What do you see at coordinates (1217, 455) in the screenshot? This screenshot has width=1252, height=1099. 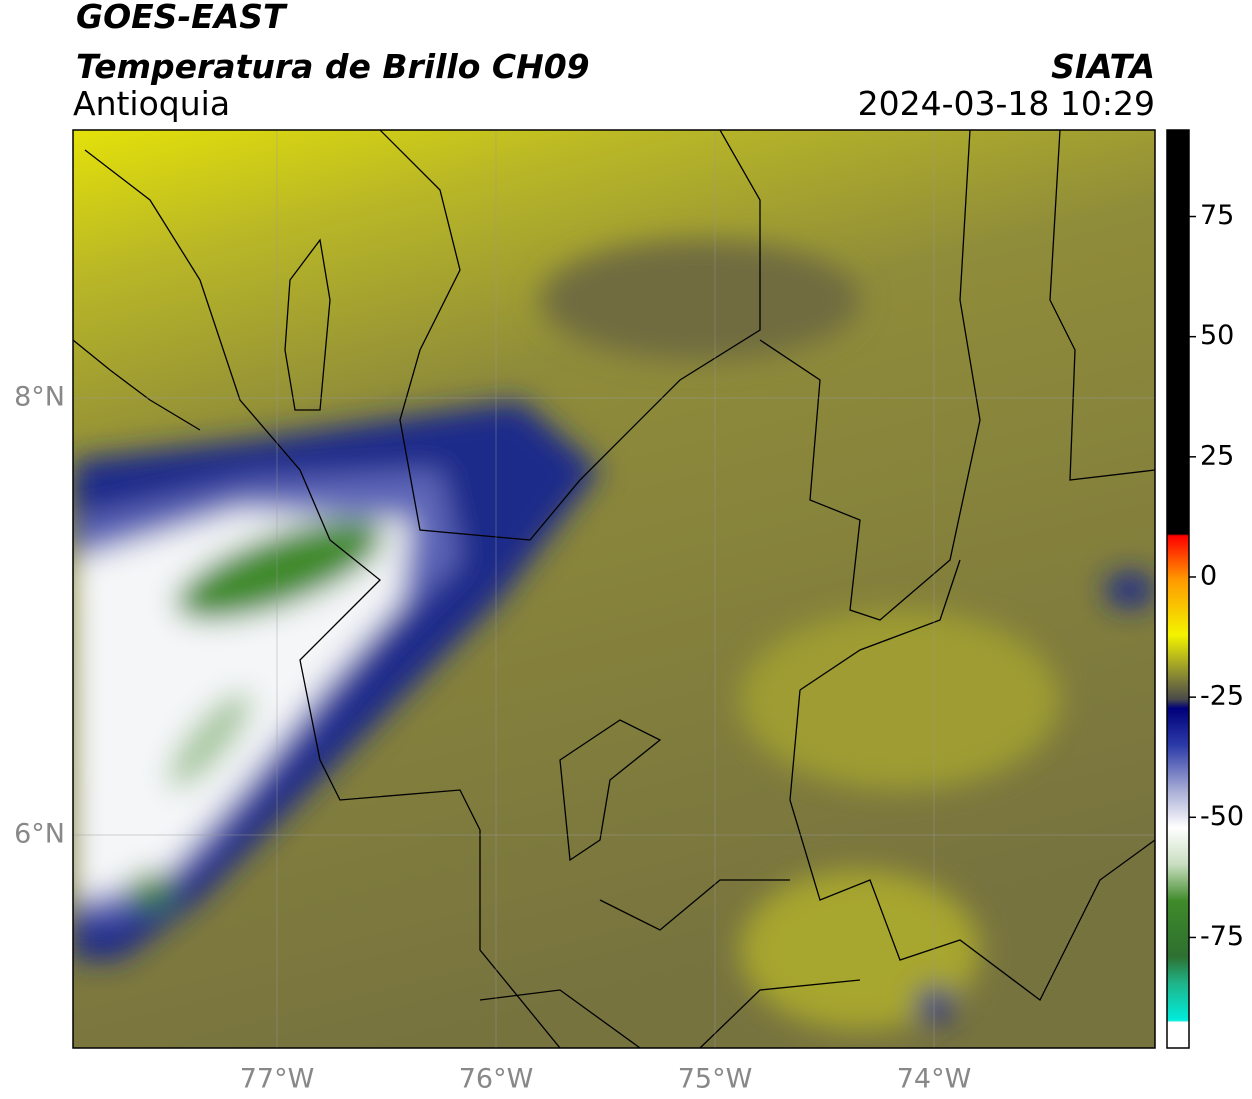 I see `colorbar-tick-label: 25` at bounding box center [1217, 455].